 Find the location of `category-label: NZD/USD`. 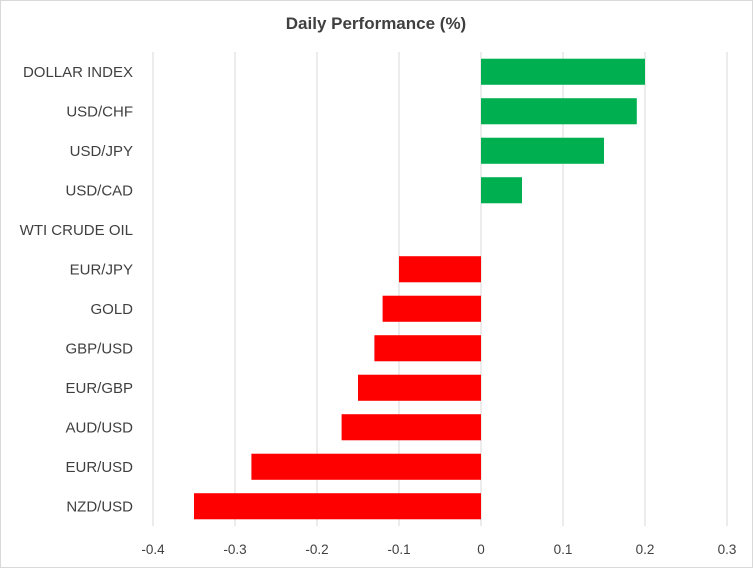

category-label: NZD/USD is located at coordinates (99, 506).